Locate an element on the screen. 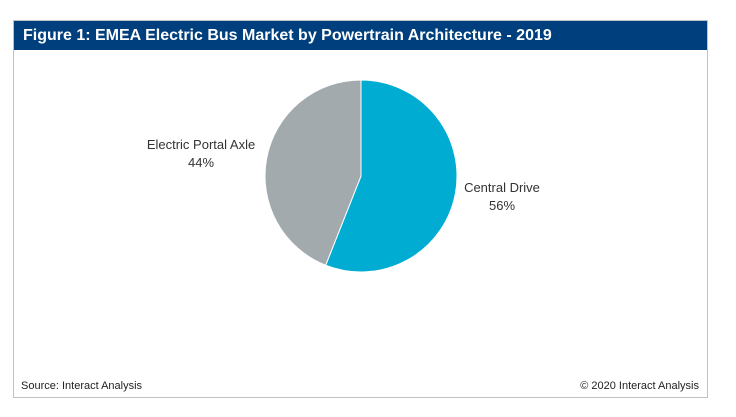  slice-value-label: 56% is located at coordinates (502, 205).